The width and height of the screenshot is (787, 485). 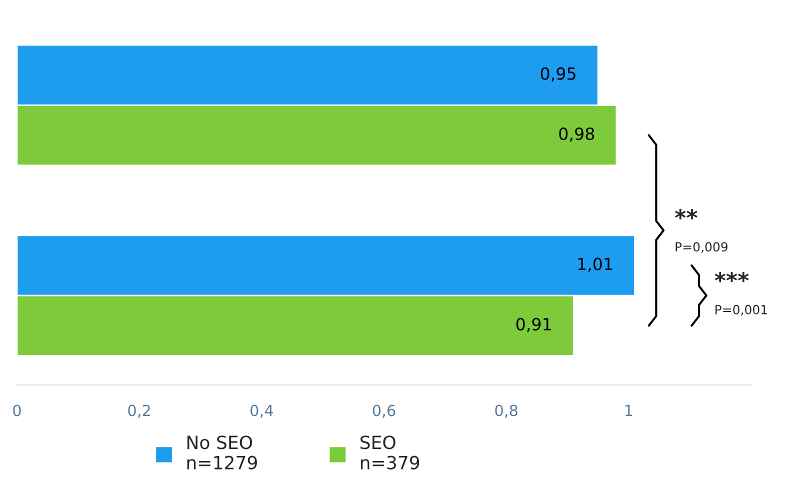 What do you see at coordinates (731, 277) in the screenshot?
I see `annotation: ***` at bounding box center [731, 277].